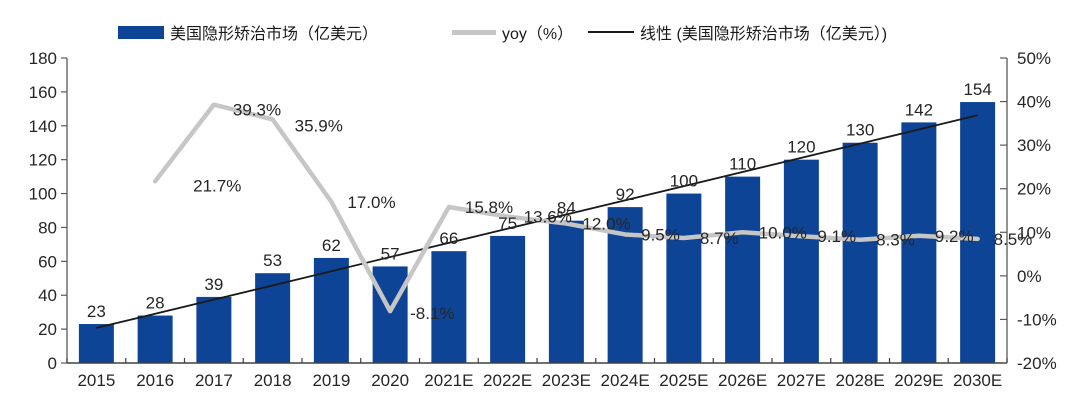 This screenshot has height=401, width=1080. Describe the element at coordinates (895, 240) in the screenshot. I see `yoy-value-label: 8.3%` at that location.